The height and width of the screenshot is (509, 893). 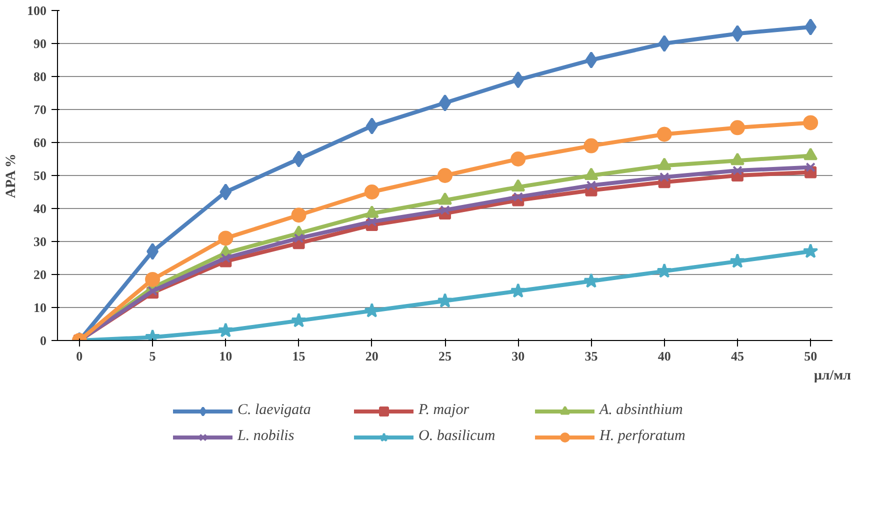 What do you see at coordinates (267, 436) in the screenshot?
I see `legend-label: L. nobilis` at bounding box center [267, 436].